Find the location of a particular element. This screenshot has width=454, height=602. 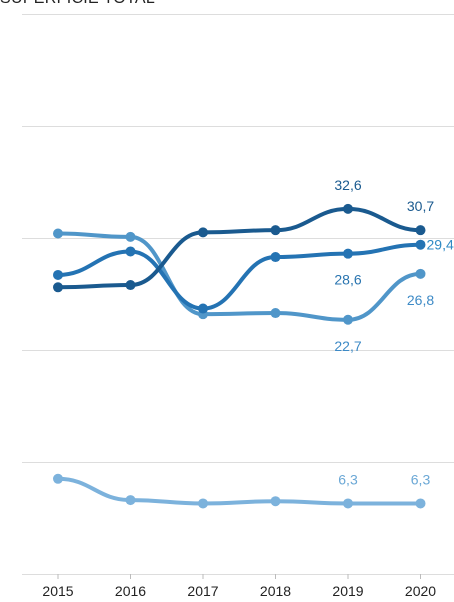

x-axis: 2015 2016 2017 2018 2019 2020 is located at coordinates (239, 586).